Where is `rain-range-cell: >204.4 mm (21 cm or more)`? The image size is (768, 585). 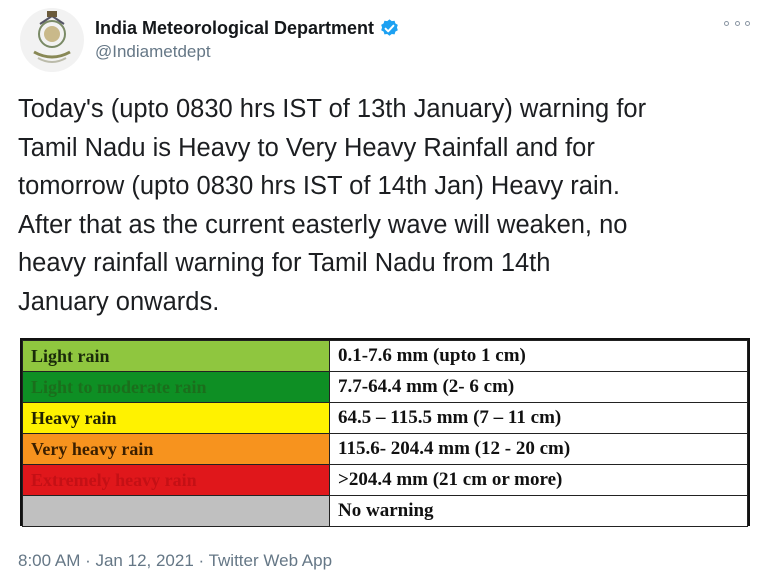
rain-range-cell: >204.4 mm (21 cm or more) is located at coordinates (538, 480).